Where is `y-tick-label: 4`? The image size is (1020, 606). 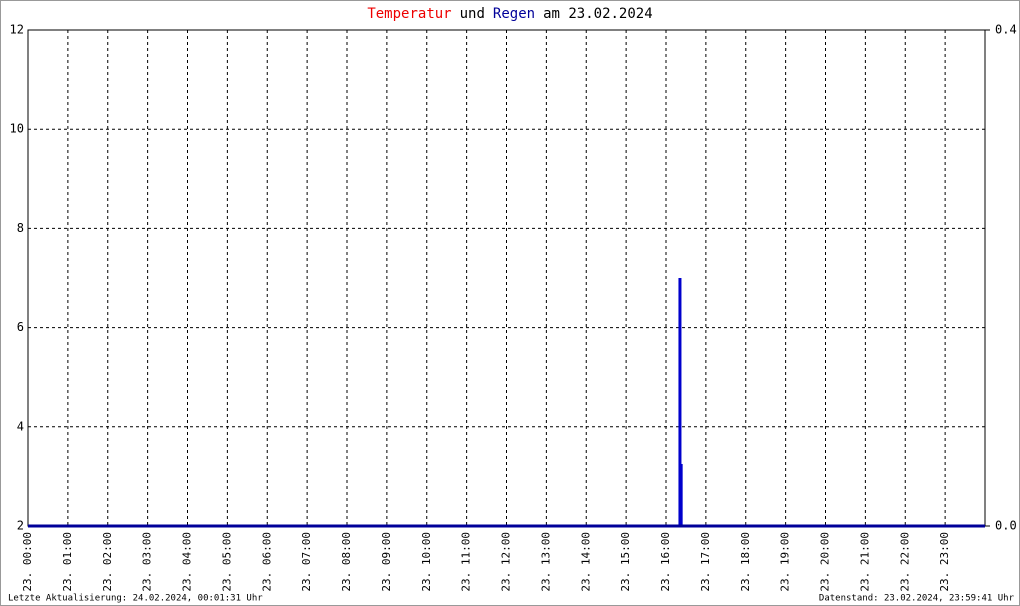
y-tick-label: 4 is located at coordinates (20, 426).